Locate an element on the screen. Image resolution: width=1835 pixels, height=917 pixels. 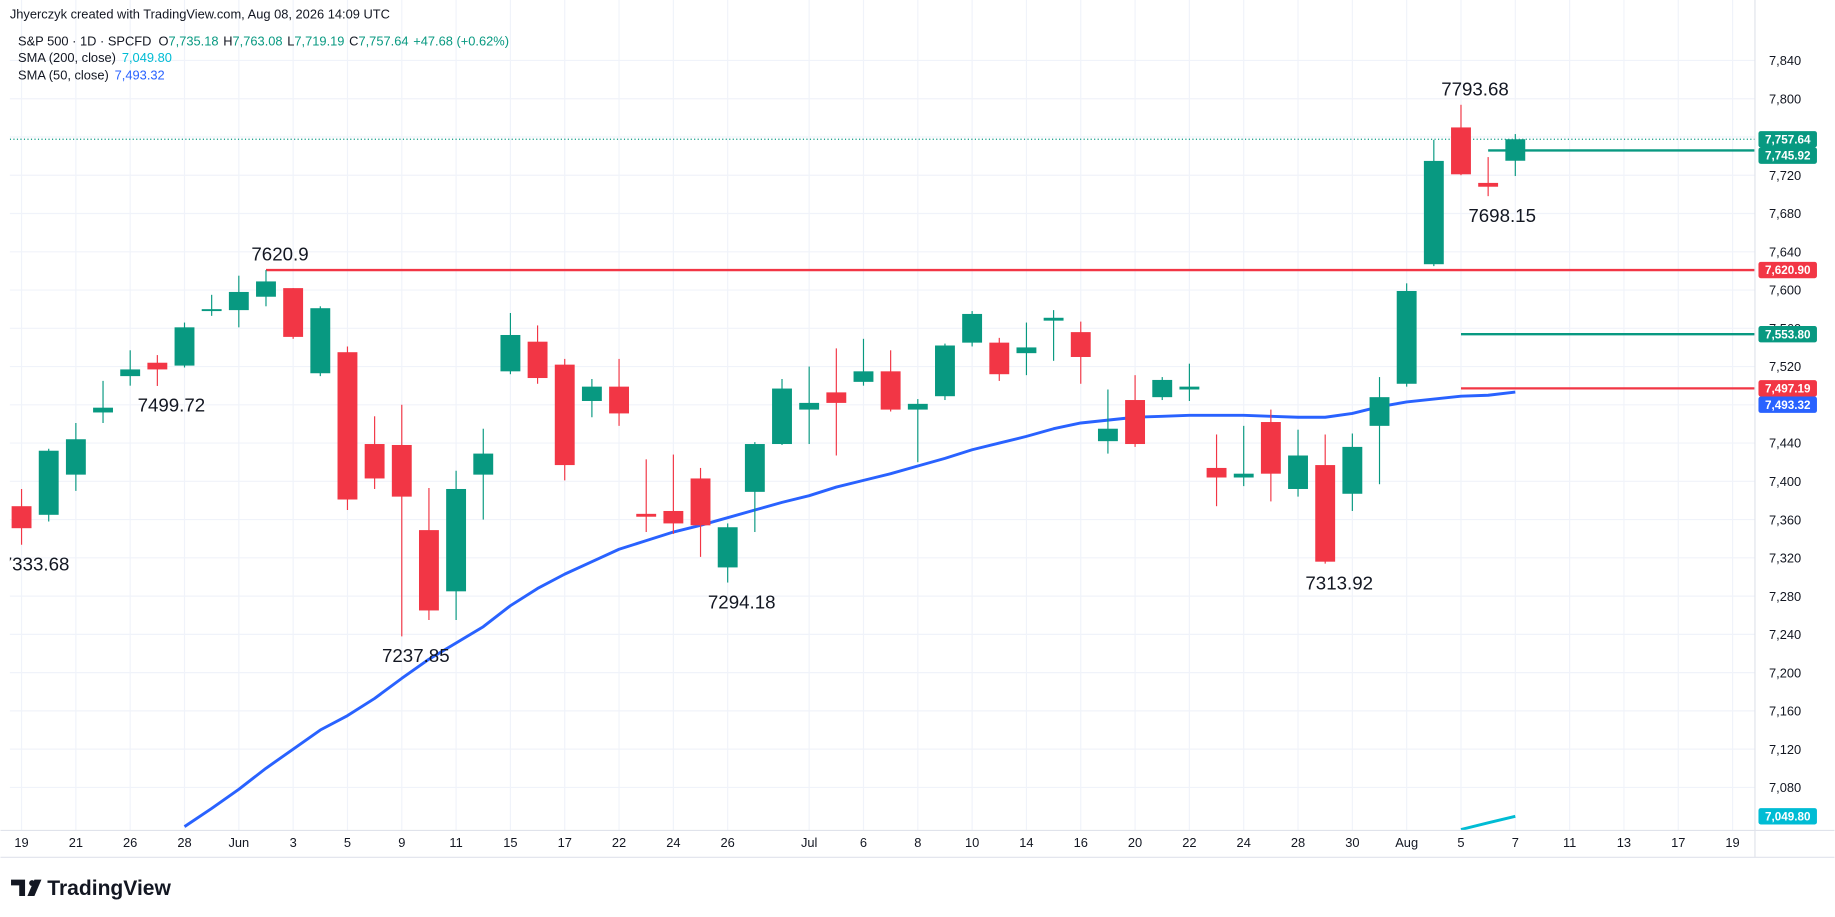
logo-icon is located at coordinates (32, 883).